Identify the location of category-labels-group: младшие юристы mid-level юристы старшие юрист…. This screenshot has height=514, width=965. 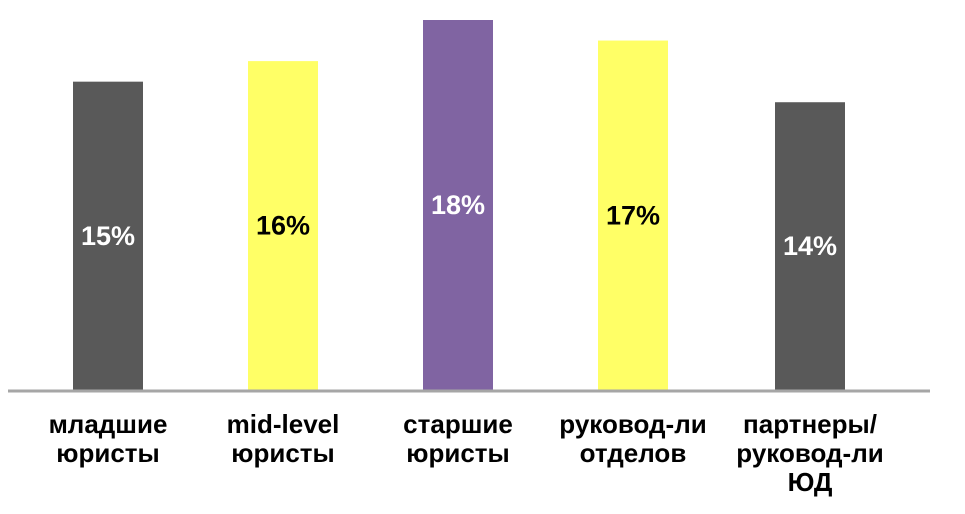
(466, 453).